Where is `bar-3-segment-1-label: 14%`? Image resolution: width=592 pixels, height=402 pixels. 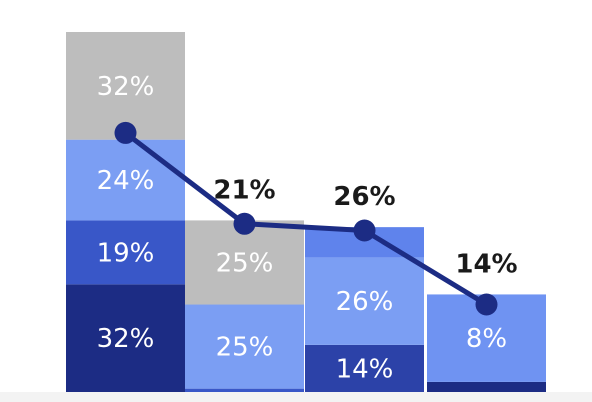
bar-3-segment-1-label: 14% is located at coordinates (365, 369).